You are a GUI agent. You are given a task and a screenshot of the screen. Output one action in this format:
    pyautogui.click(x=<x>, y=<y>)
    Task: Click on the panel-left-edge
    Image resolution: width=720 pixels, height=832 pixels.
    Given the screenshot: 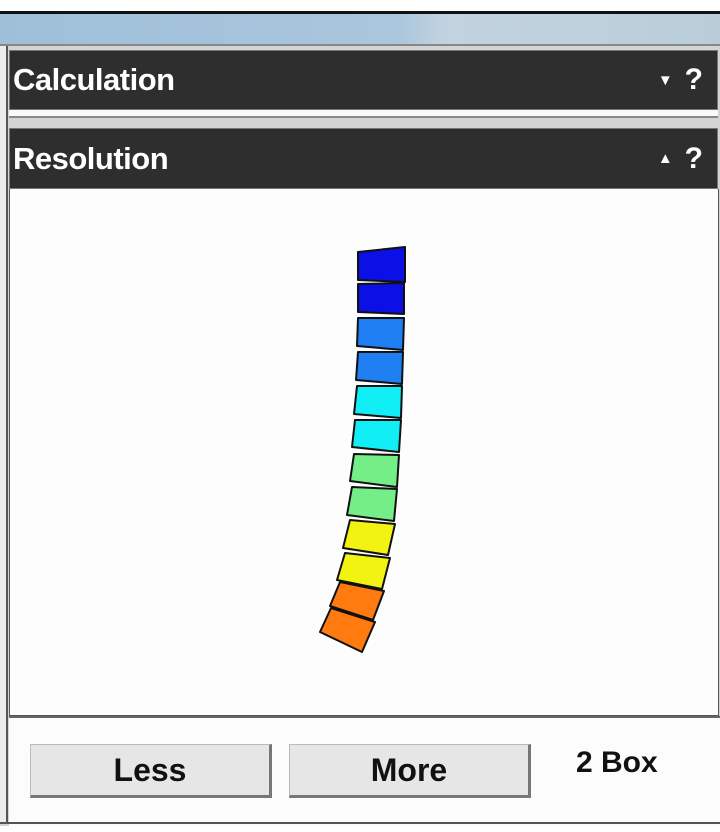 What is the action you would take?
    pyautogui.click(x=4, y=435)
    